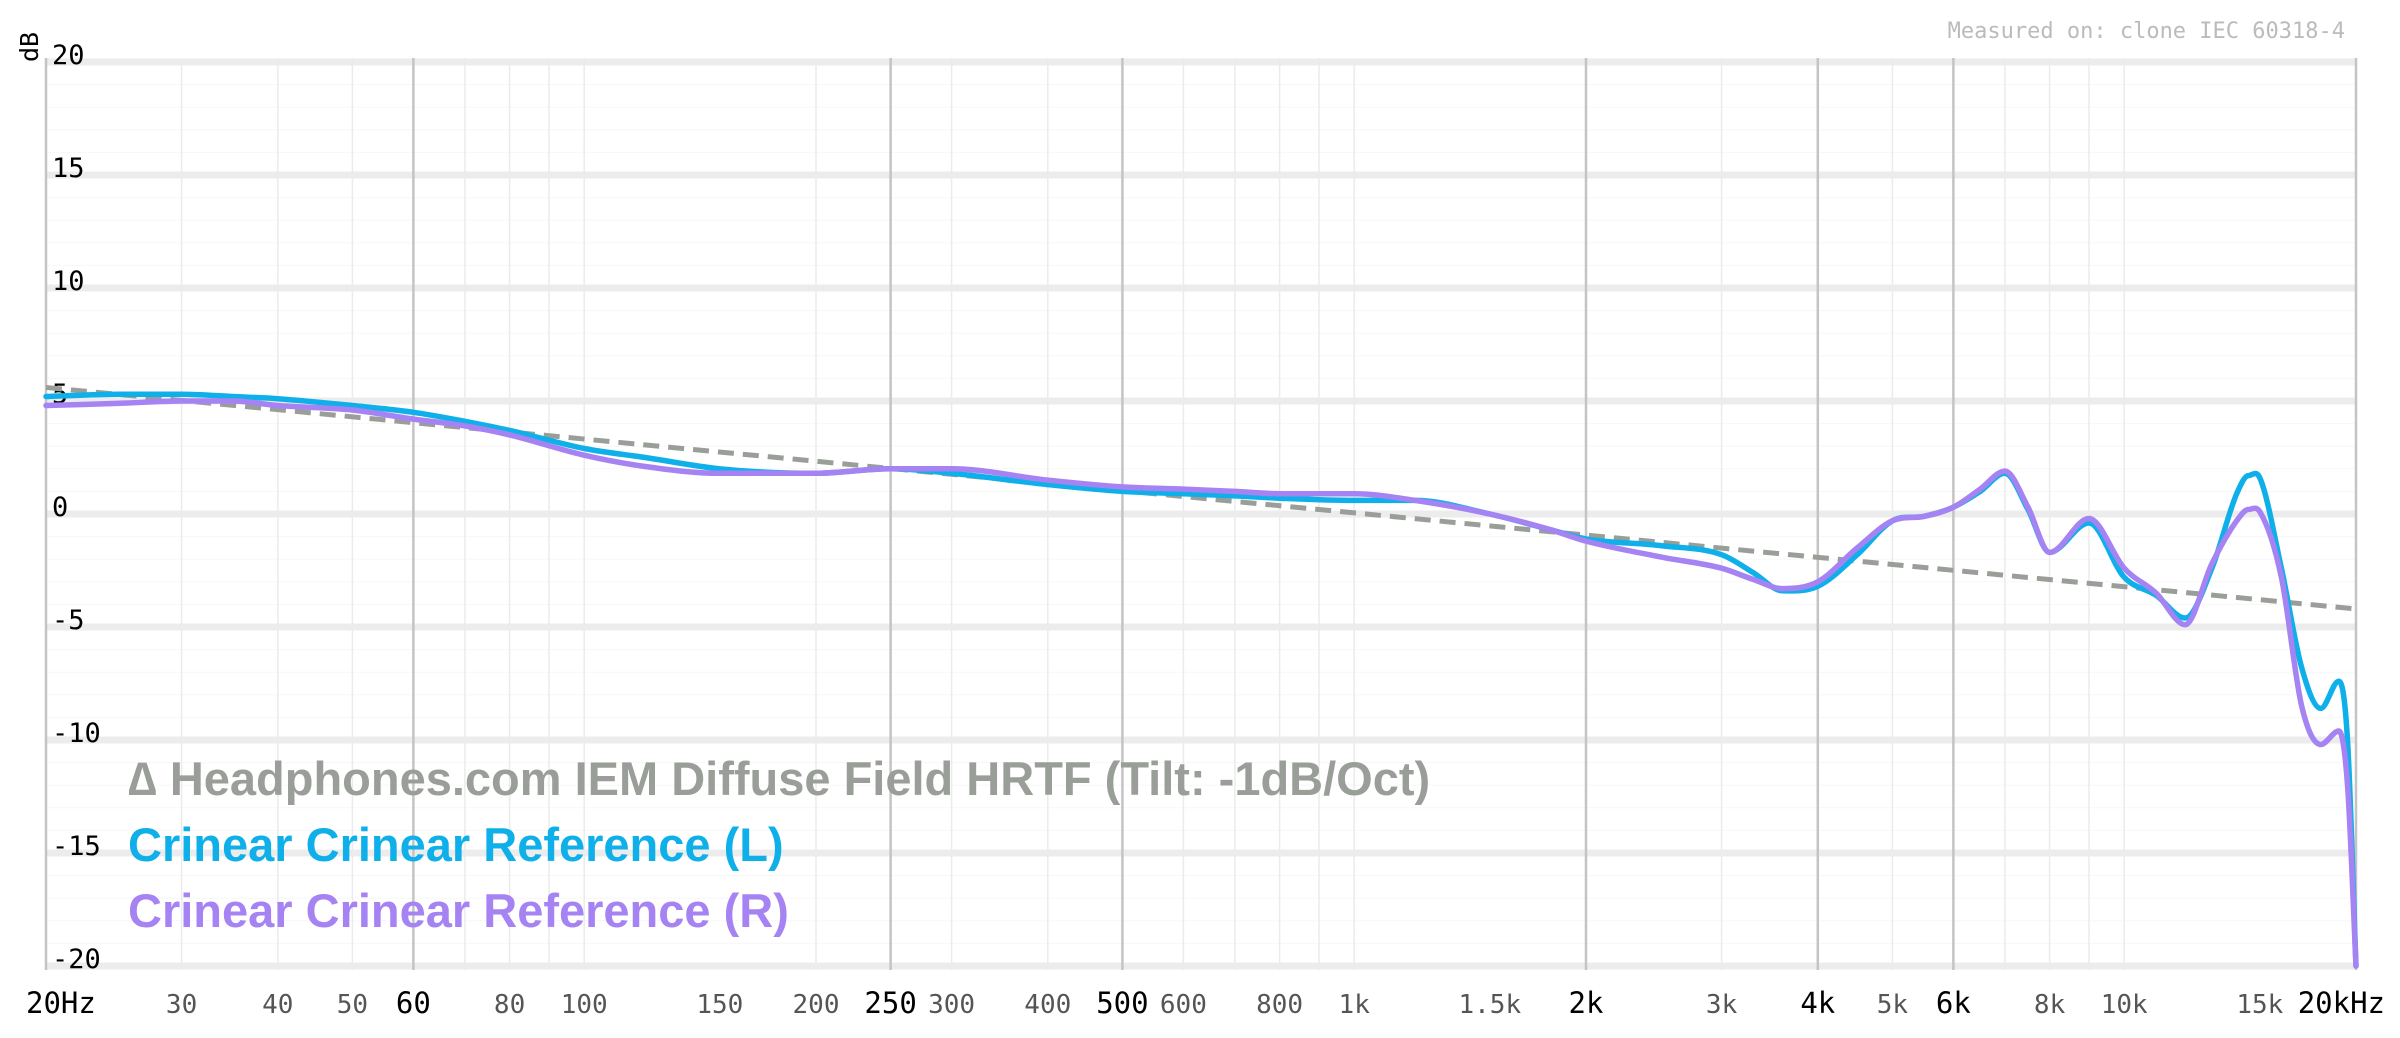 The height and width of the screenshot is (1038, 2400). What do you see at coordinates (1279, 1005) in the screenshot?
I see `x-tick-label: 800` at bounding box center [1279, 1005].